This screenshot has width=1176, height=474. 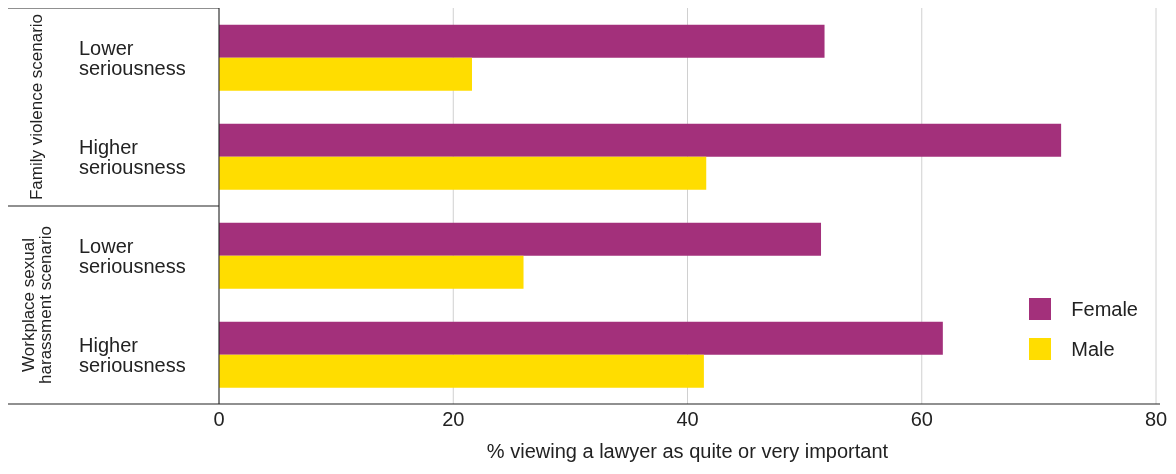 What do you see at coordinates (687, 419) in the screenshot?
I see `x-tick-label: 40` at bounding box center [687, 419].